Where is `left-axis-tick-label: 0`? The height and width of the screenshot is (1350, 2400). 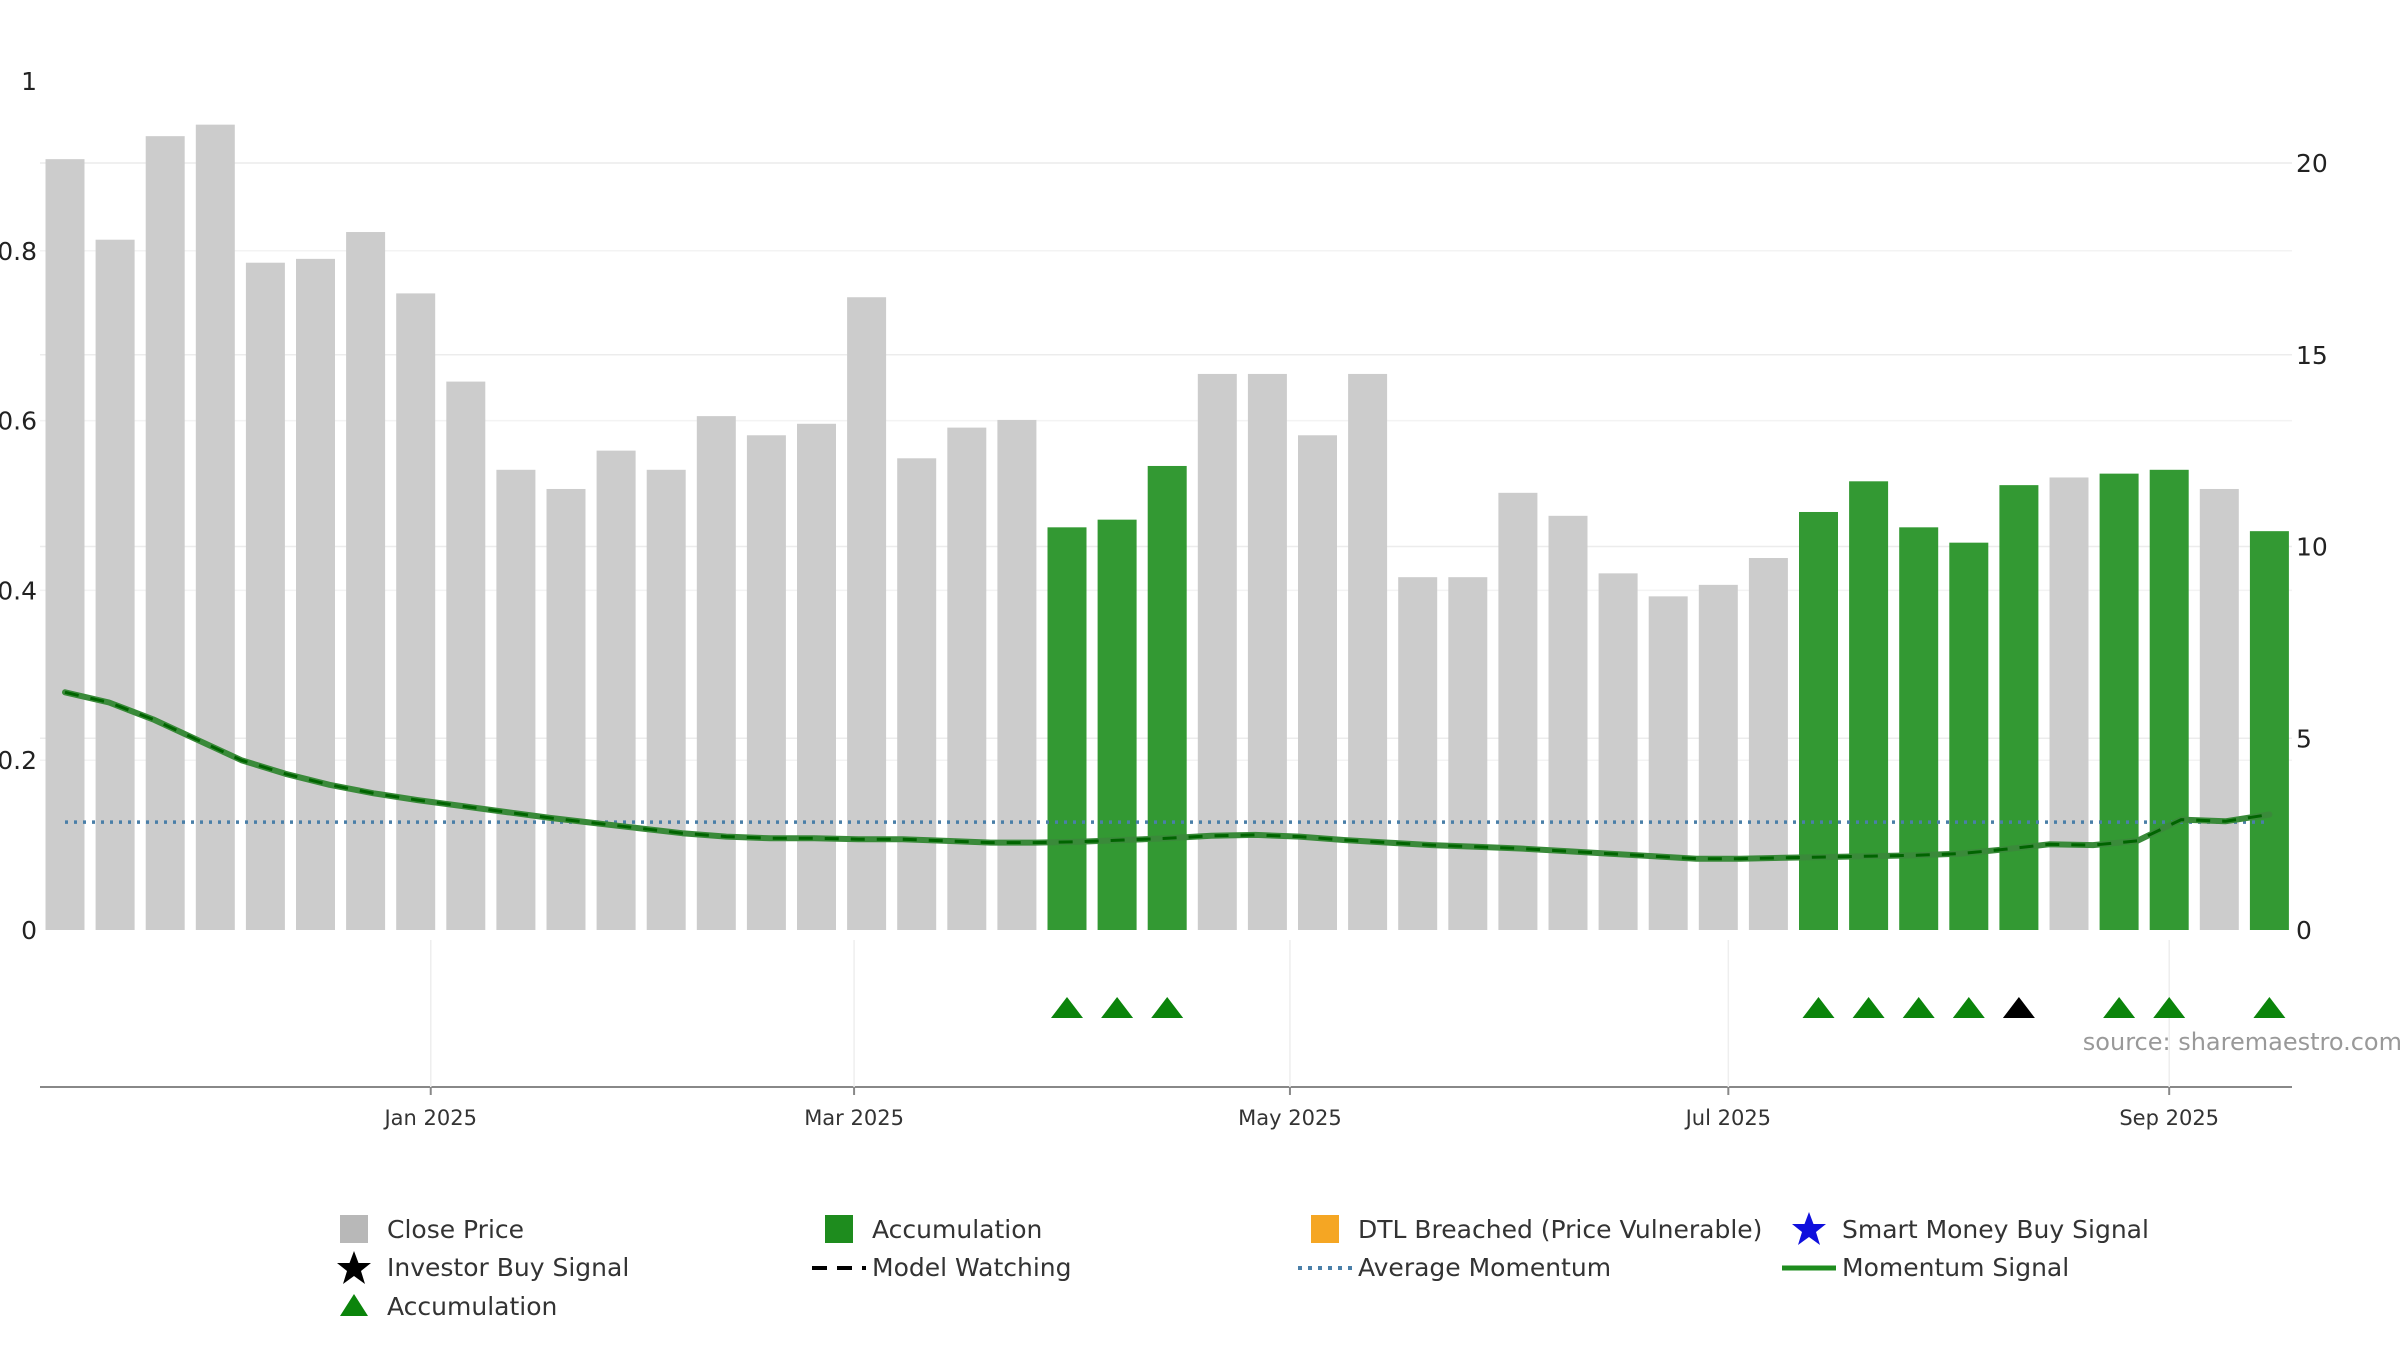 left-axis-tick-label: 0 is located at coordinates (29, 930).